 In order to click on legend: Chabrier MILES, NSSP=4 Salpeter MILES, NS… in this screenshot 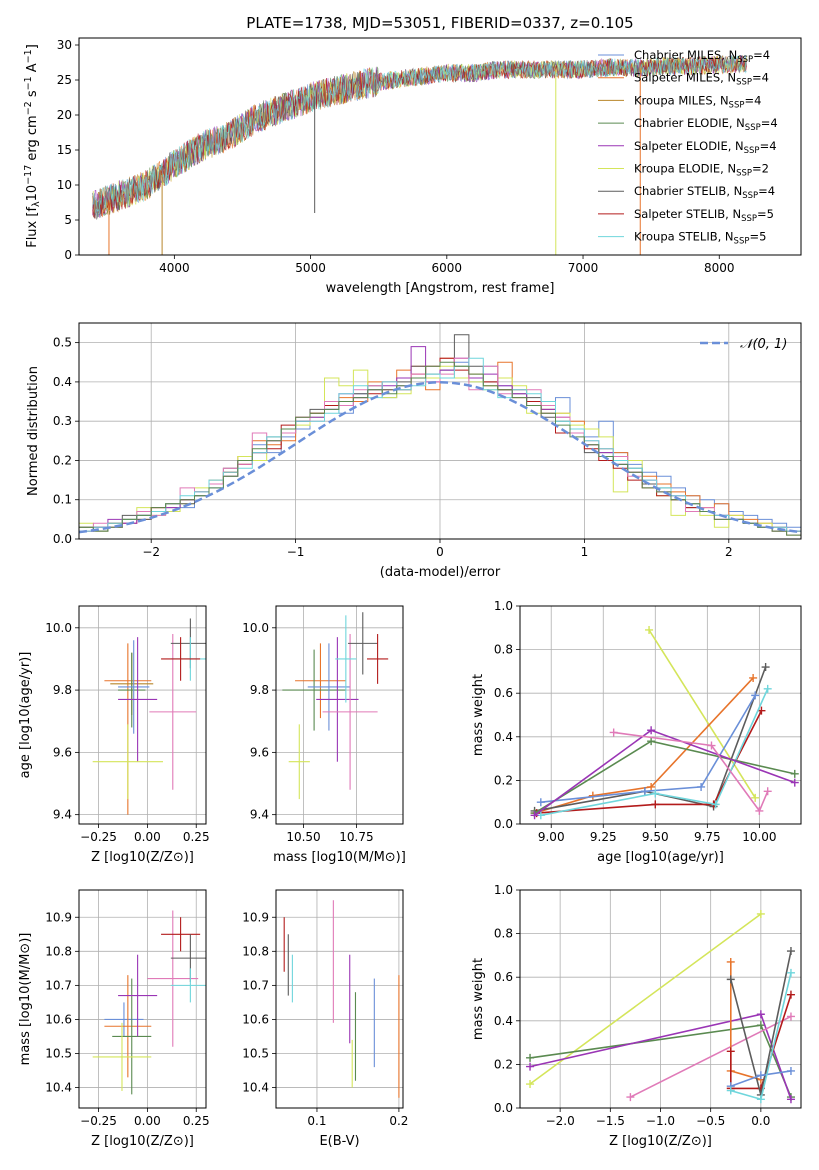, I will do `click(688, 147)`.